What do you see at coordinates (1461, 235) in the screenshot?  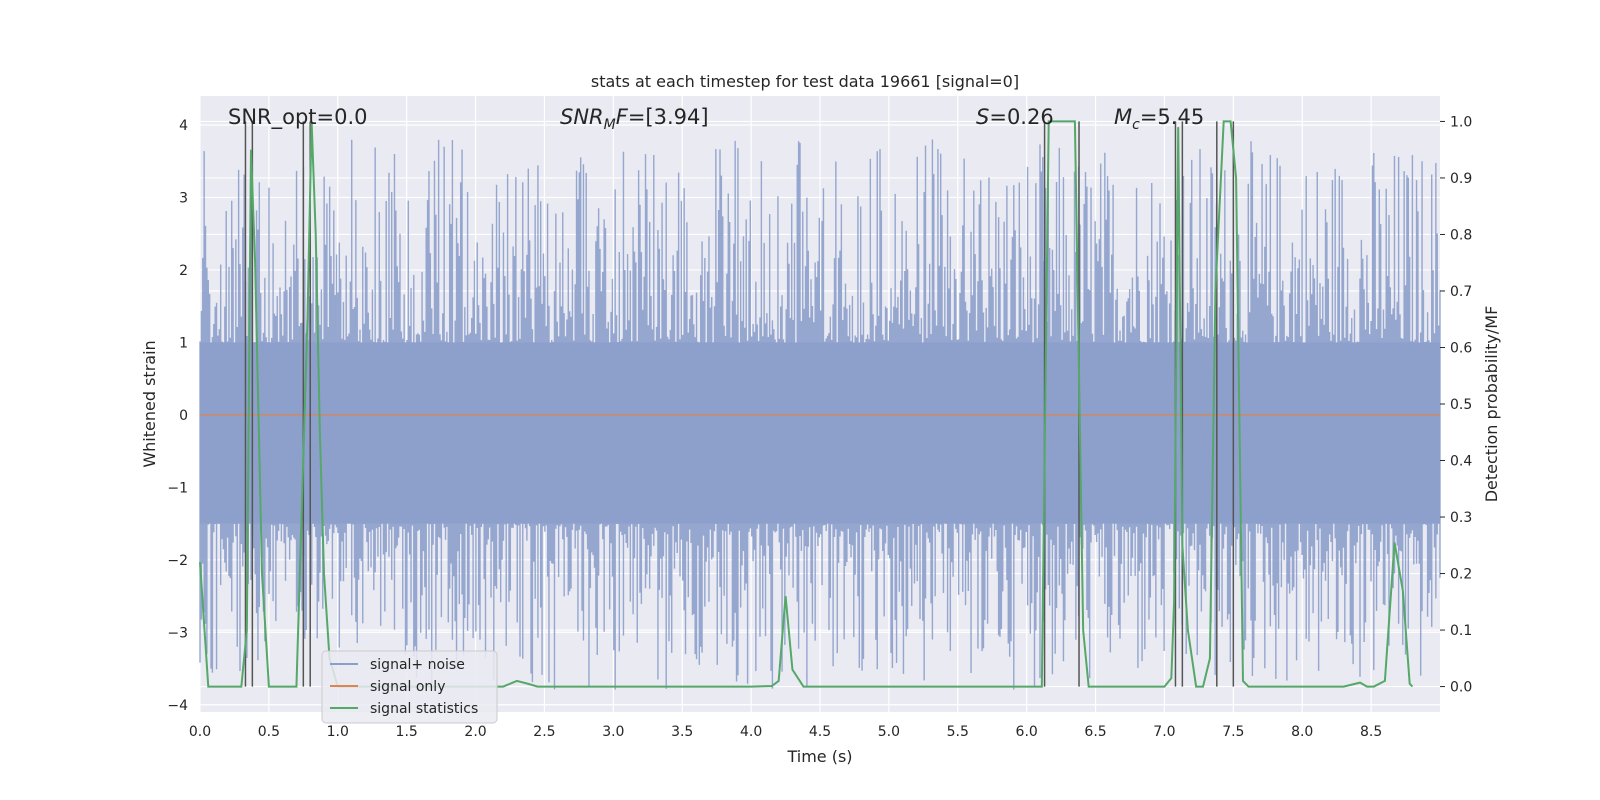 I see `y2-tick-label: 0.8` at bounding box center [1461, 235].